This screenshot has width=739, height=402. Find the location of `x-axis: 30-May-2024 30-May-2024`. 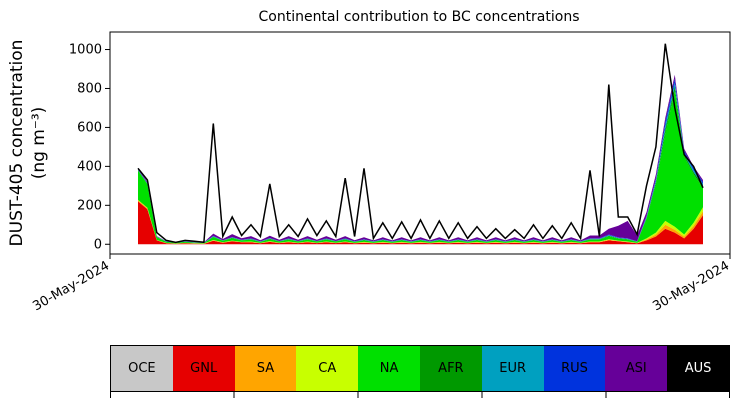

x-axis: 30-May-2024 30-May-2024 is located at coordinates (381, 284).